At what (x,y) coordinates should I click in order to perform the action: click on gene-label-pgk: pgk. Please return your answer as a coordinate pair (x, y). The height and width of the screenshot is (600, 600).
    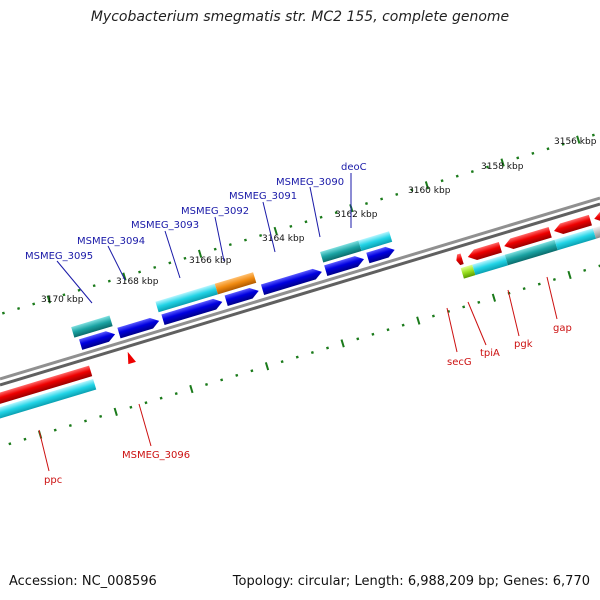
    Looking at the image, I should click on (523, 344).